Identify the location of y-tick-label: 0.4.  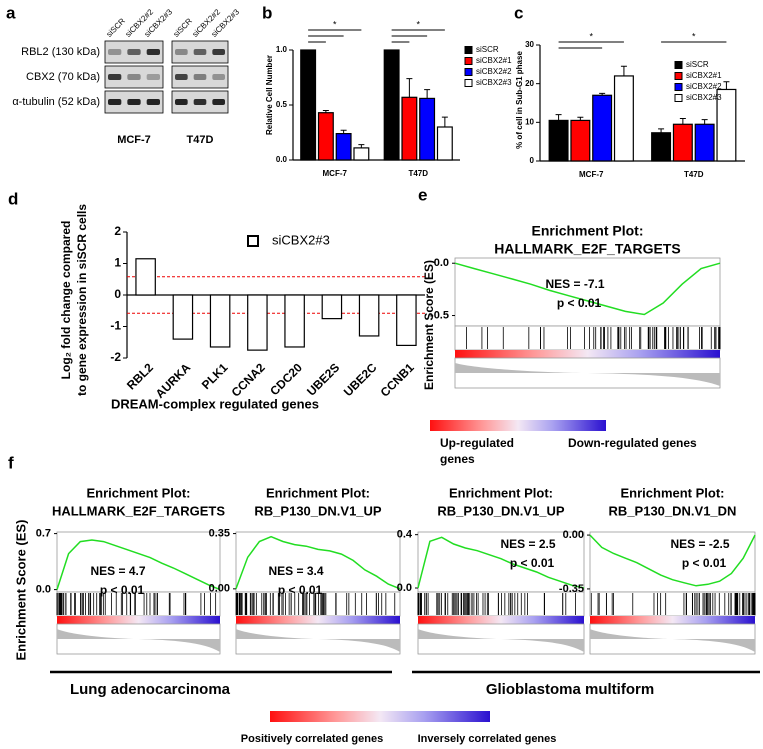
(405, 535).